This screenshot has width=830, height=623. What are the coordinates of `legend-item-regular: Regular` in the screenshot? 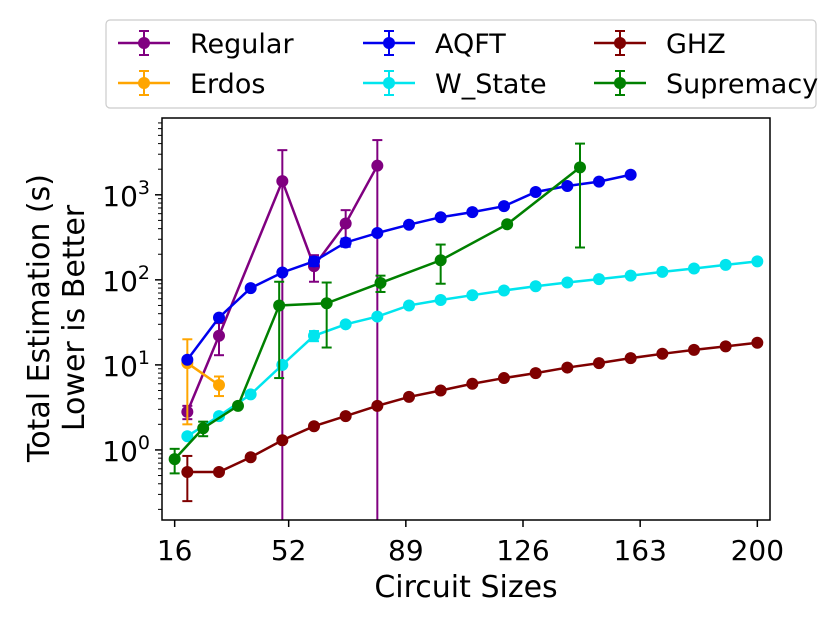 It's located at (206, 44).